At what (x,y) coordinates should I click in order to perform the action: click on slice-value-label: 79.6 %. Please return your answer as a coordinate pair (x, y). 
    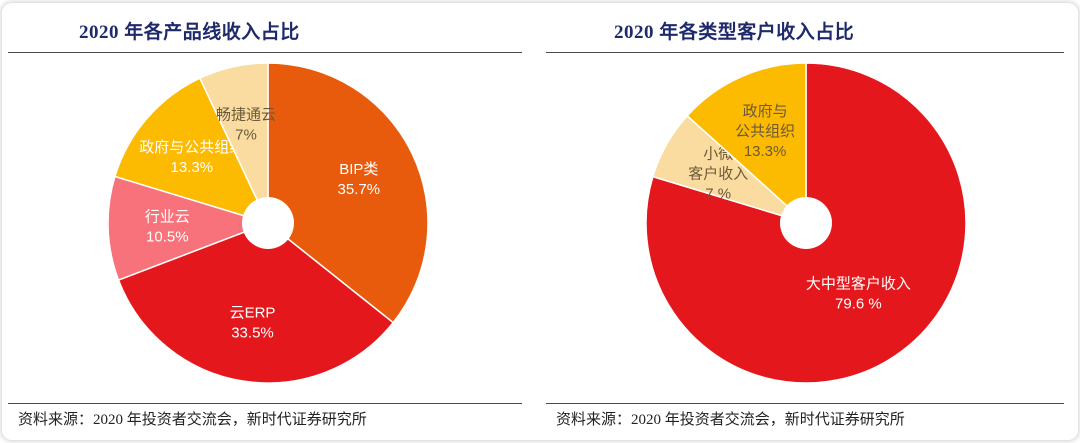
    Looking at the image, I should click on (858, 304).